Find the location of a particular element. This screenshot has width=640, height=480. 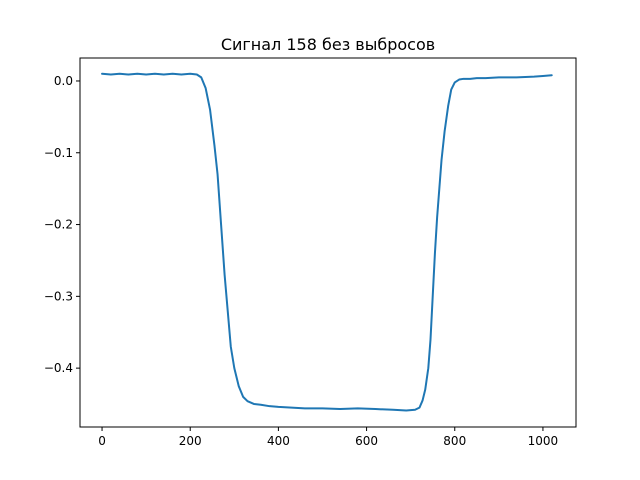

x-axis: 0 200 400 600 800 1000 is located at coordinates (328, 437).